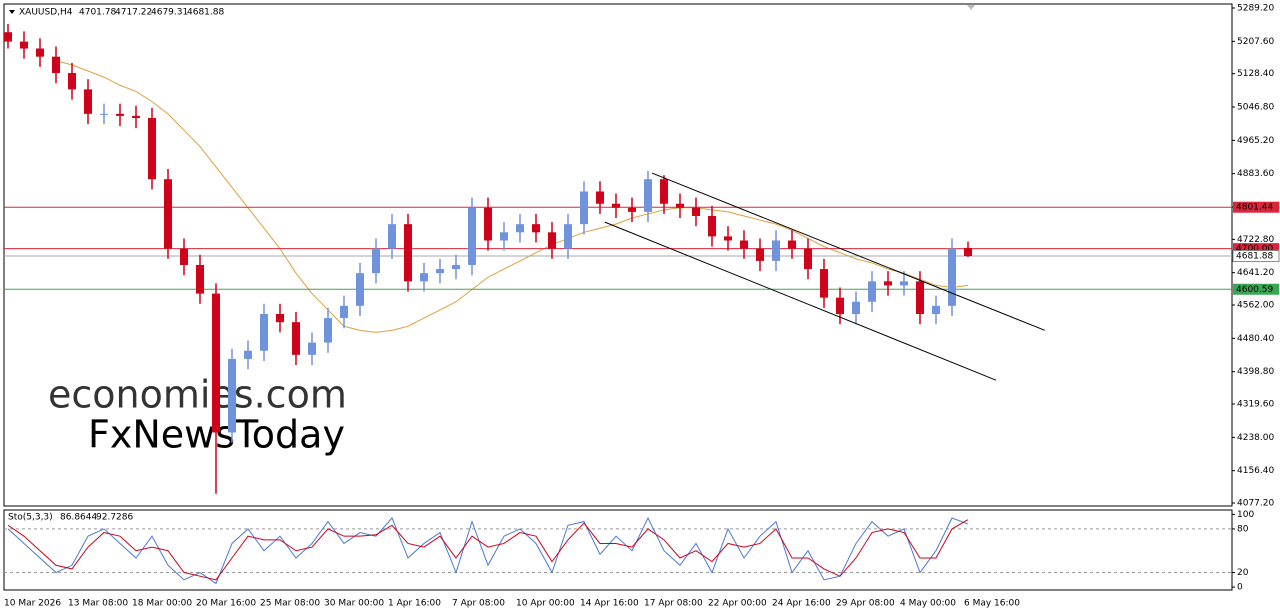  What do you see at coordinates (1255, 372) in the screenshot?
I see `y-tick-label: 4398.80` at bounding box center [1255, 372].